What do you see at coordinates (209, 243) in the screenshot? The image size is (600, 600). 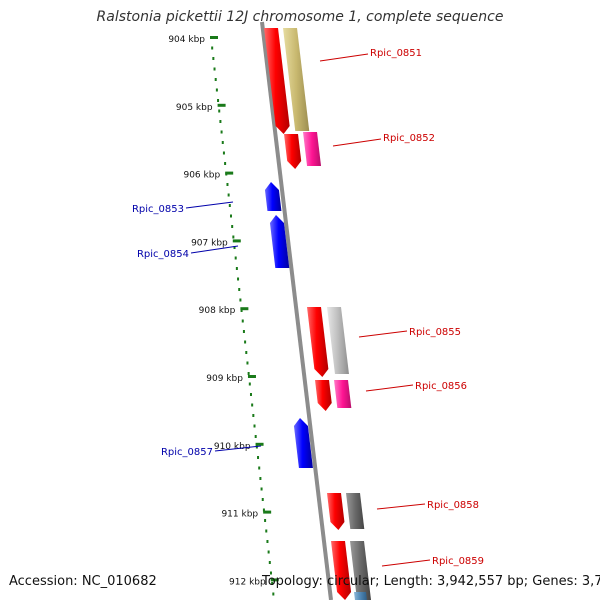 I see `ruler-tick-label: 907 kbp` at bounding box center [209, 243].